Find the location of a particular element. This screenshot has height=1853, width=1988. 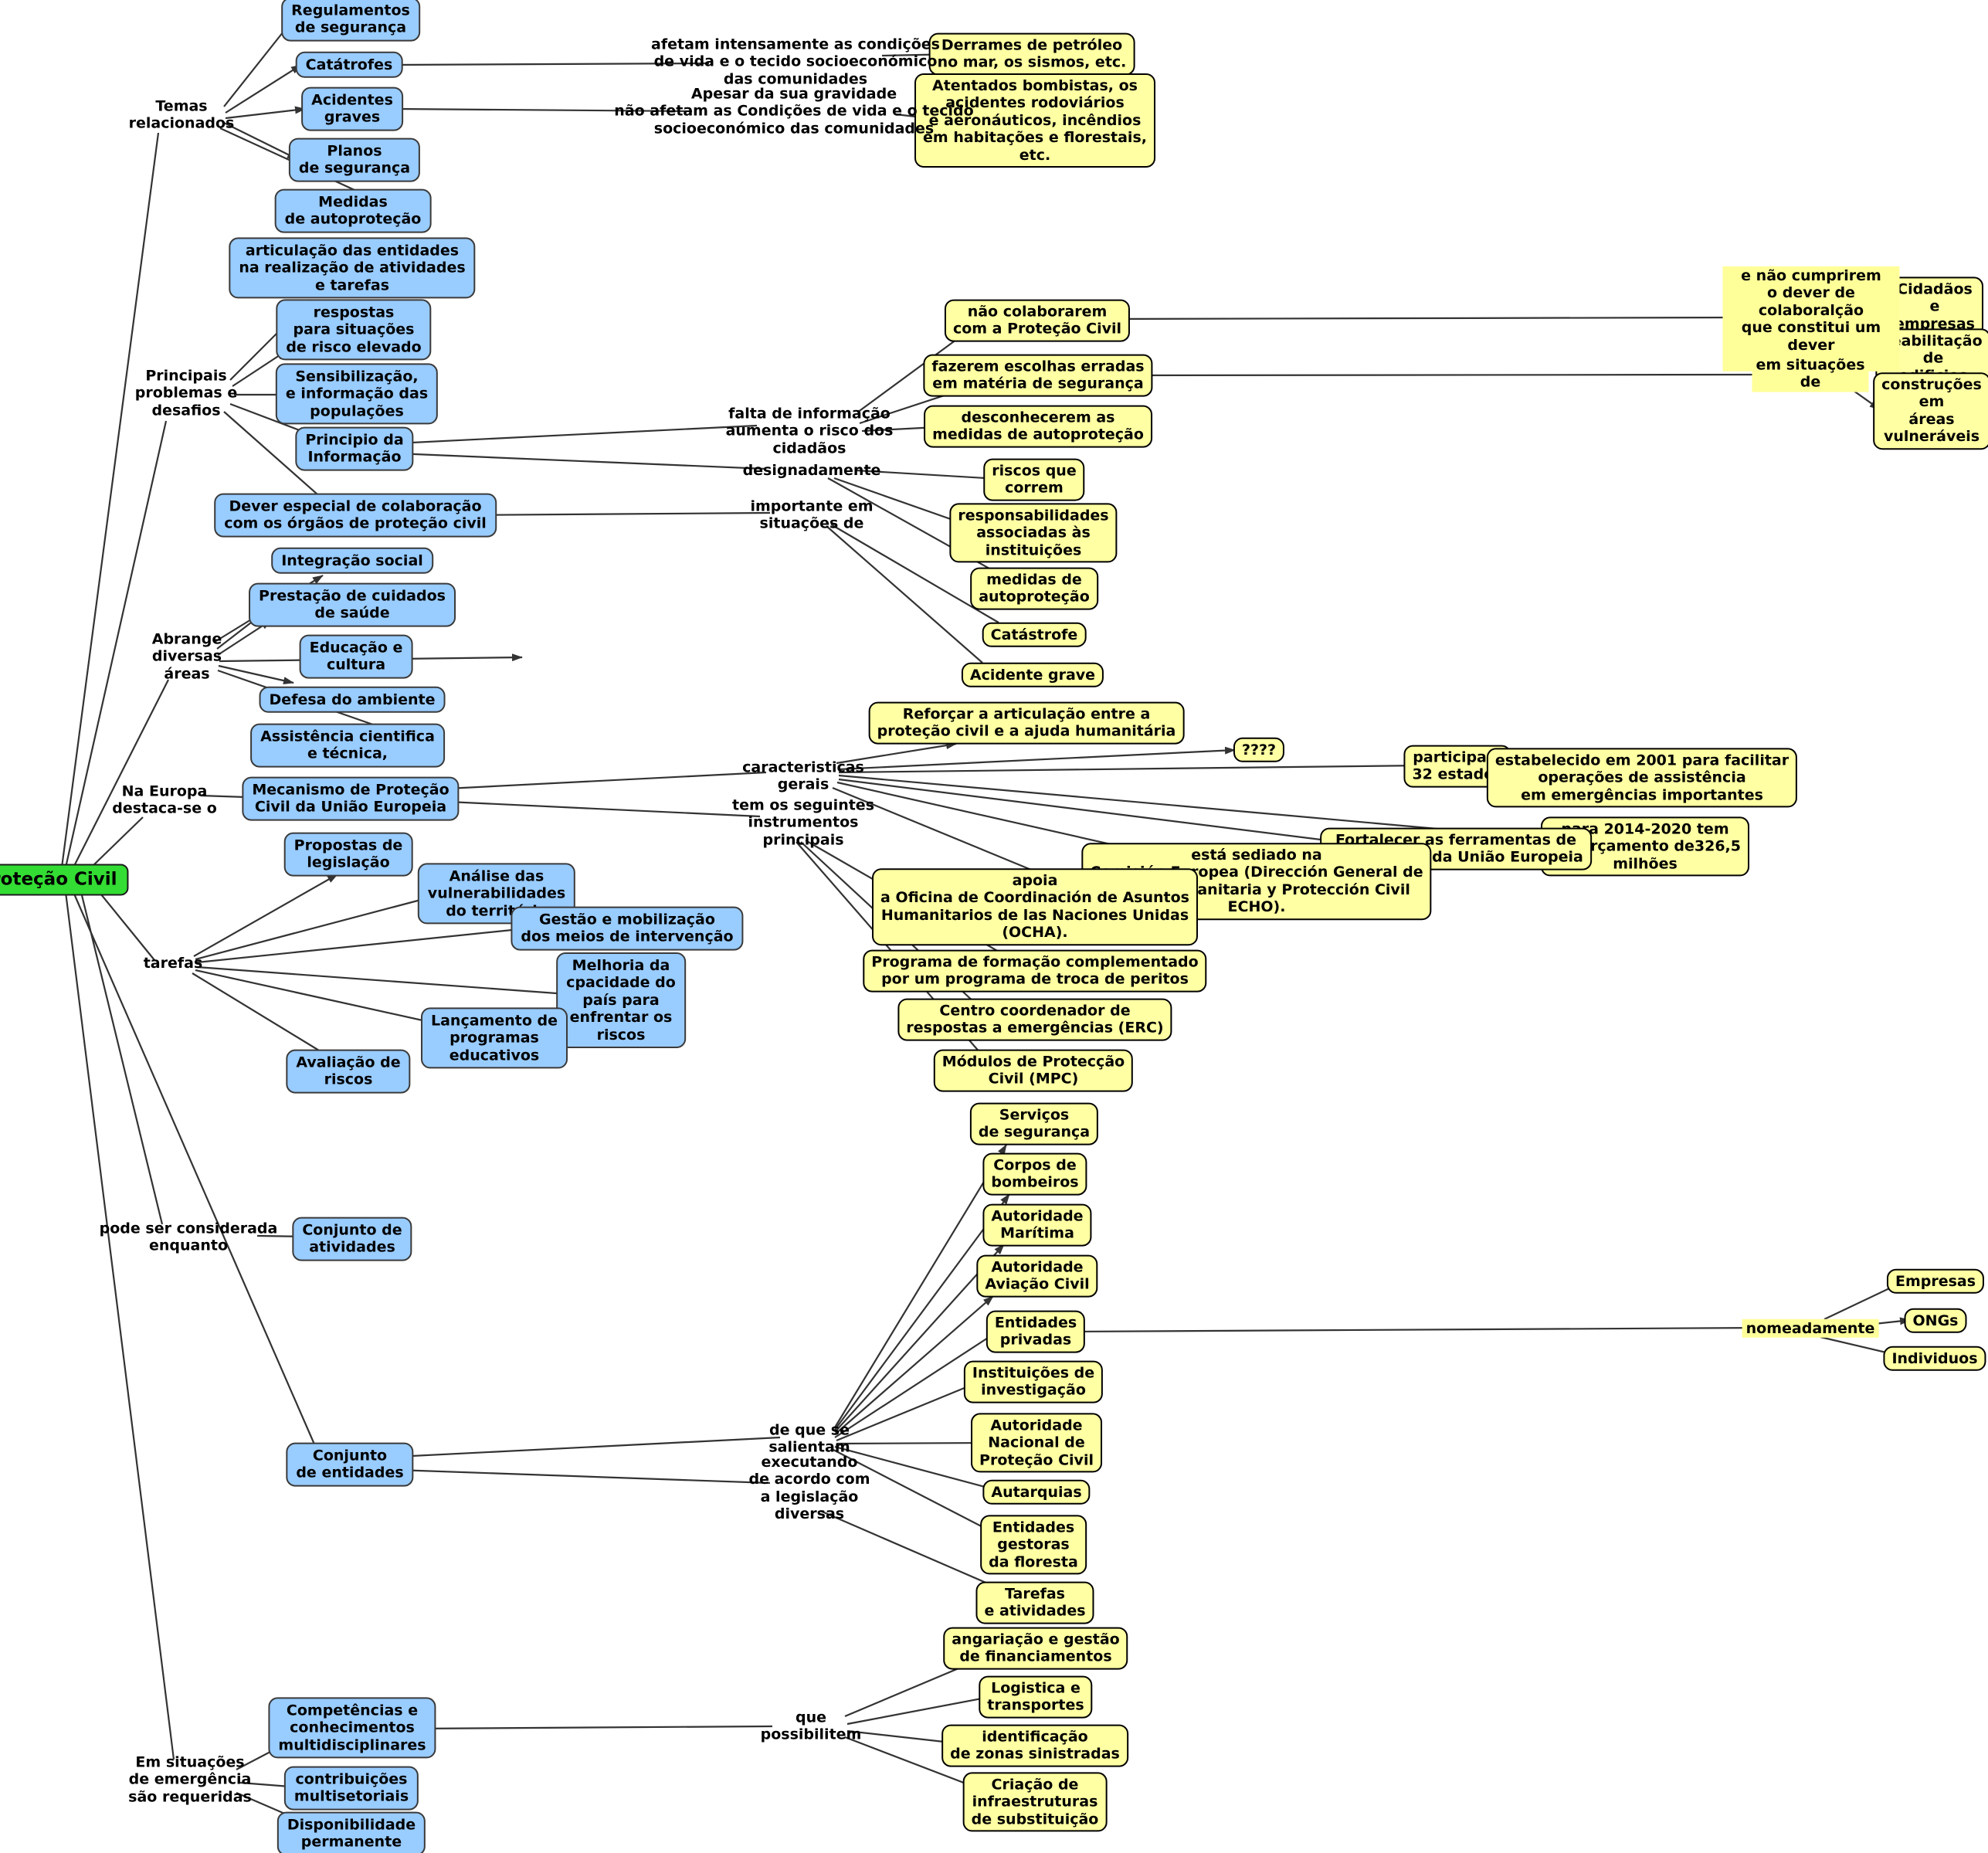

concept-node-tarefas-atividades: Tarefas e atividades is located at coordinates (1034, 1602).